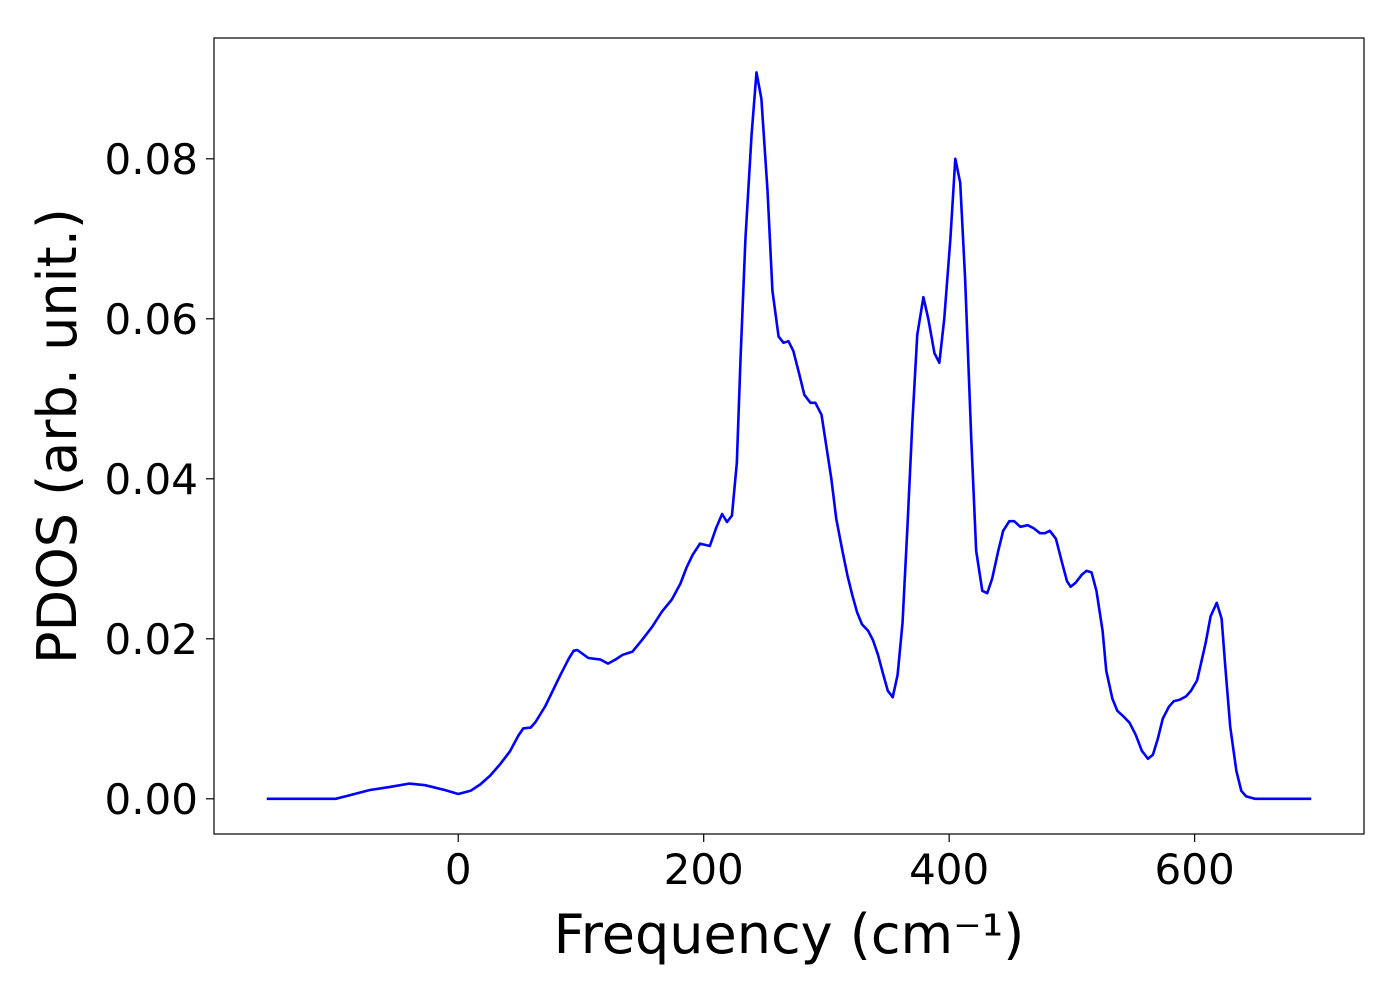  I want to click on y-tick-label: 0.08, so click(151, 159).